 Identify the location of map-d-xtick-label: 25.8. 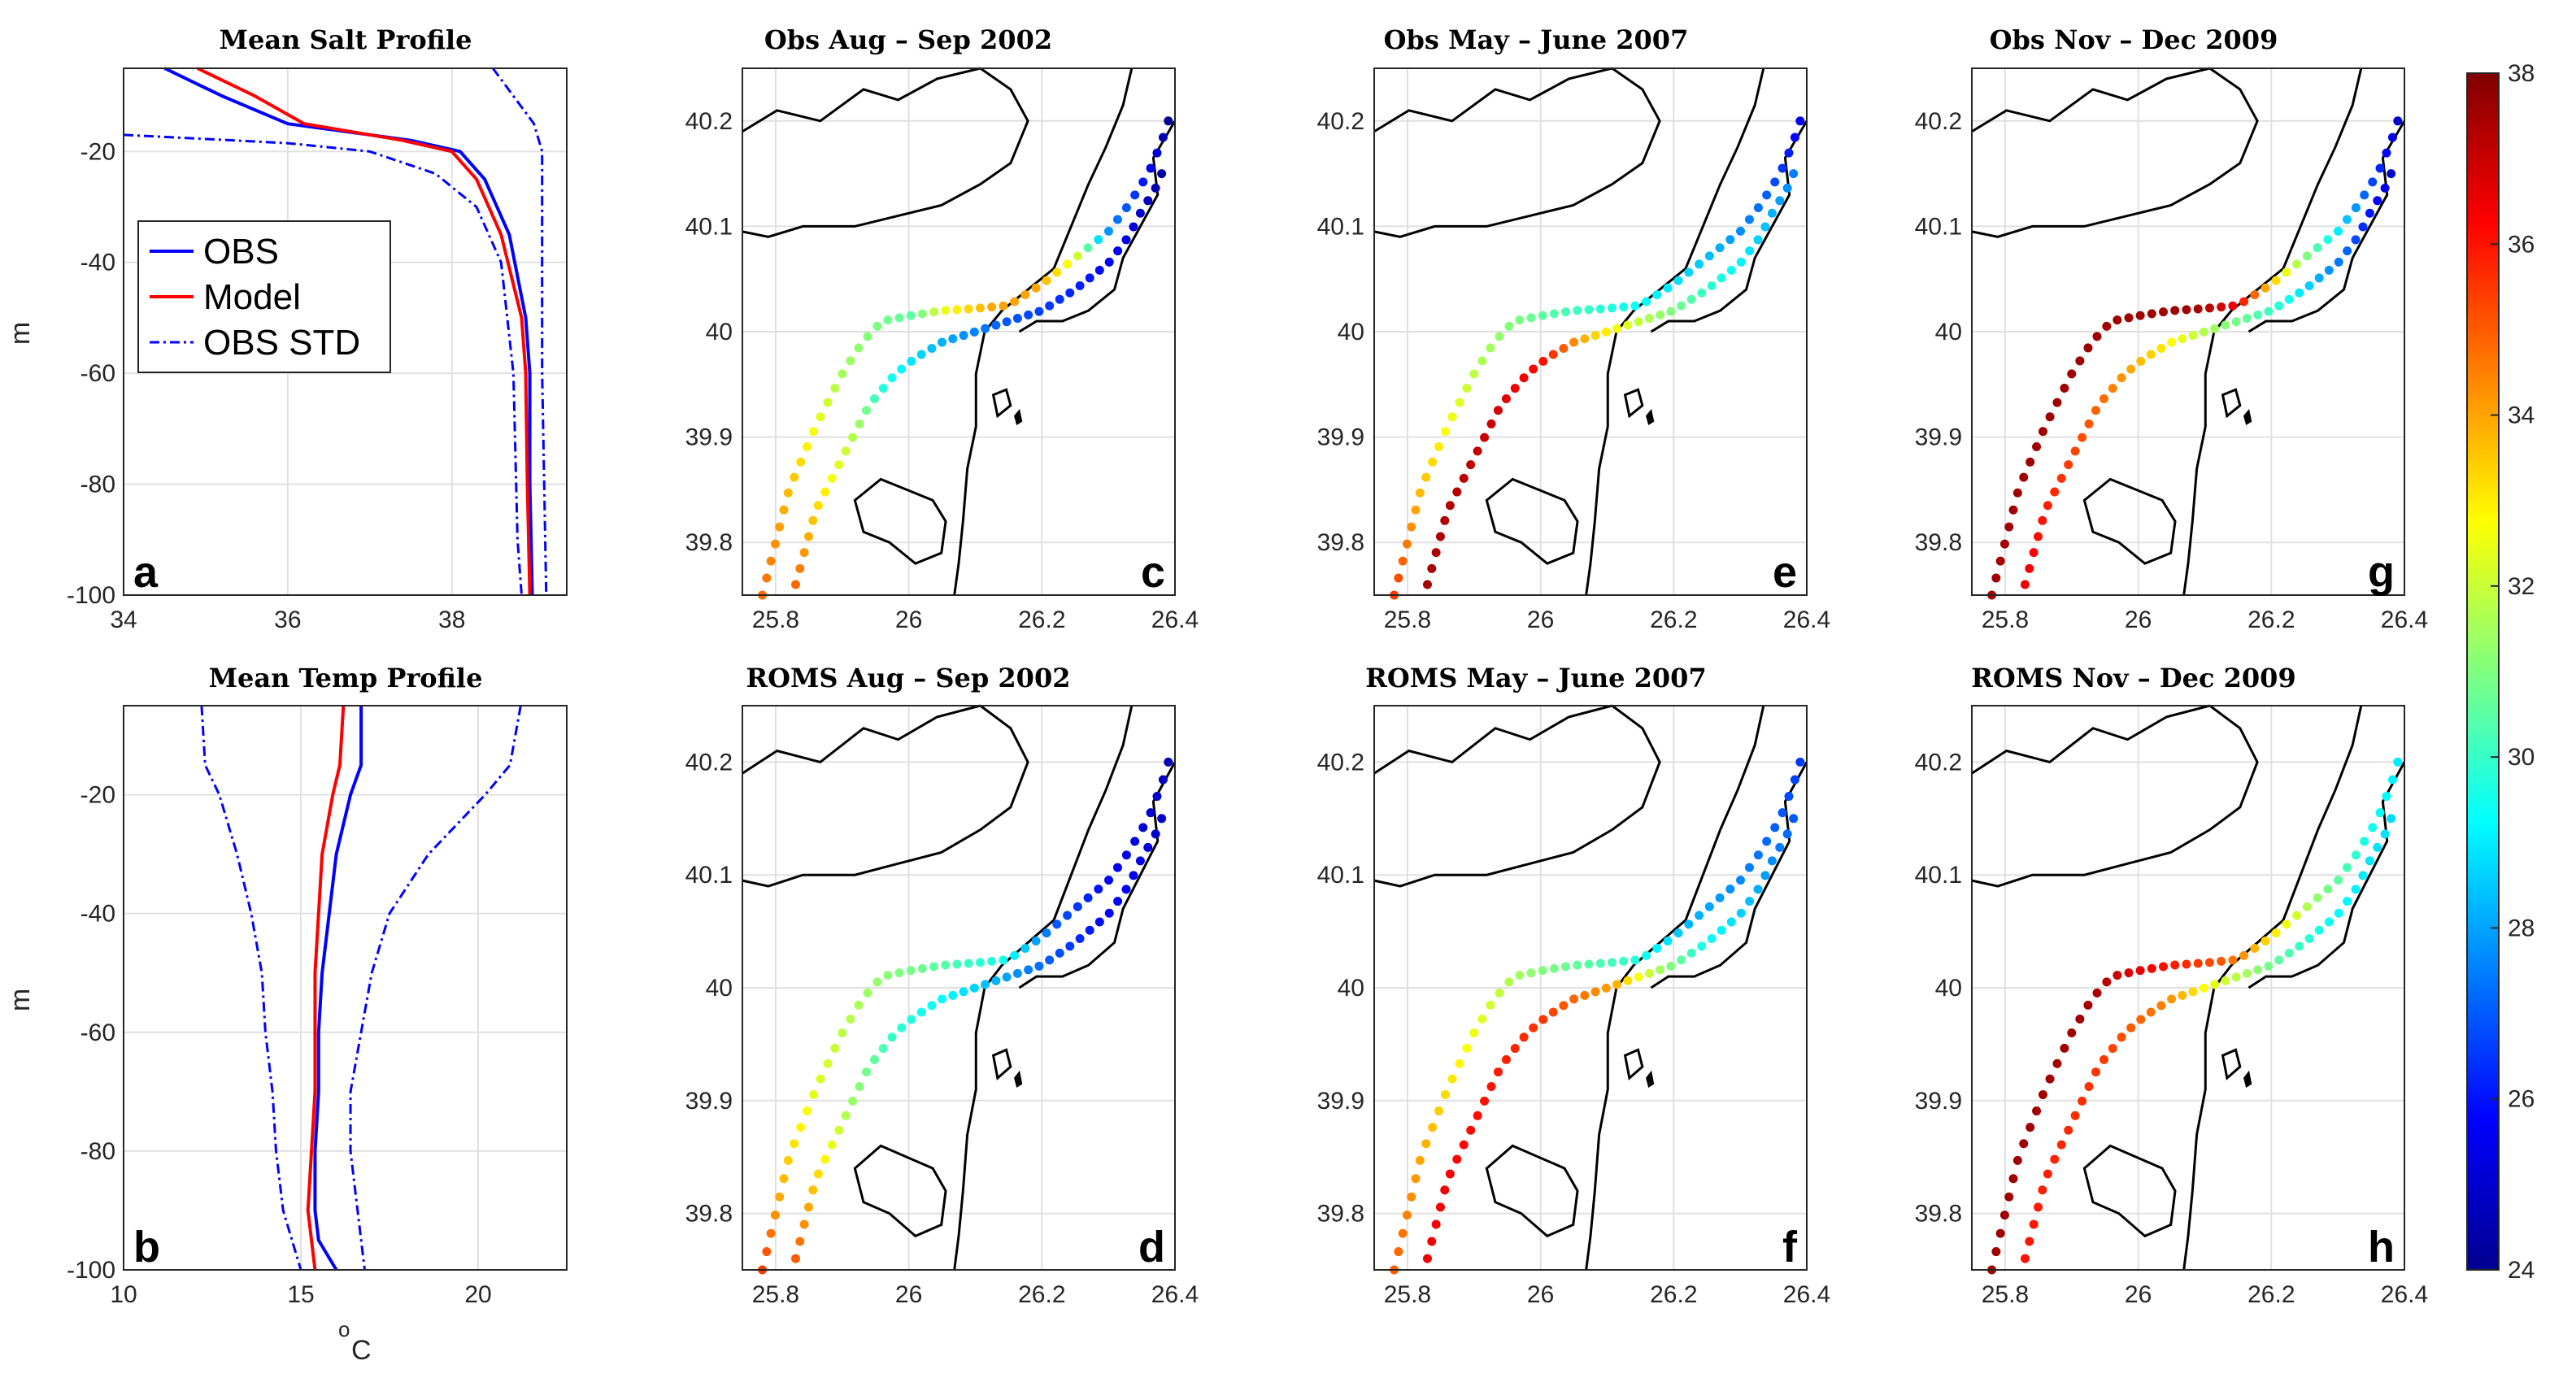
(775, 1294).